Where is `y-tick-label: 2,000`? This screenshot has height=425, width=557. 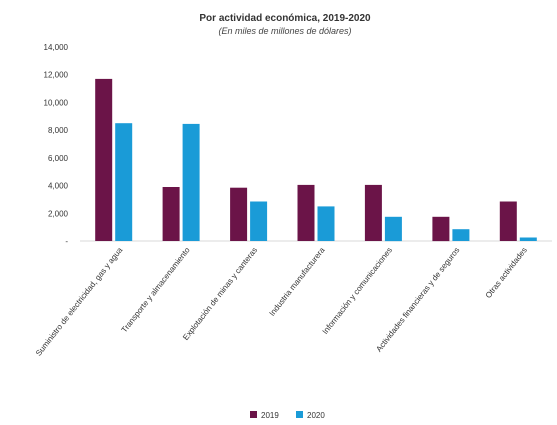 y-tick-label: 2,000 is located at coordinates (58, 213).